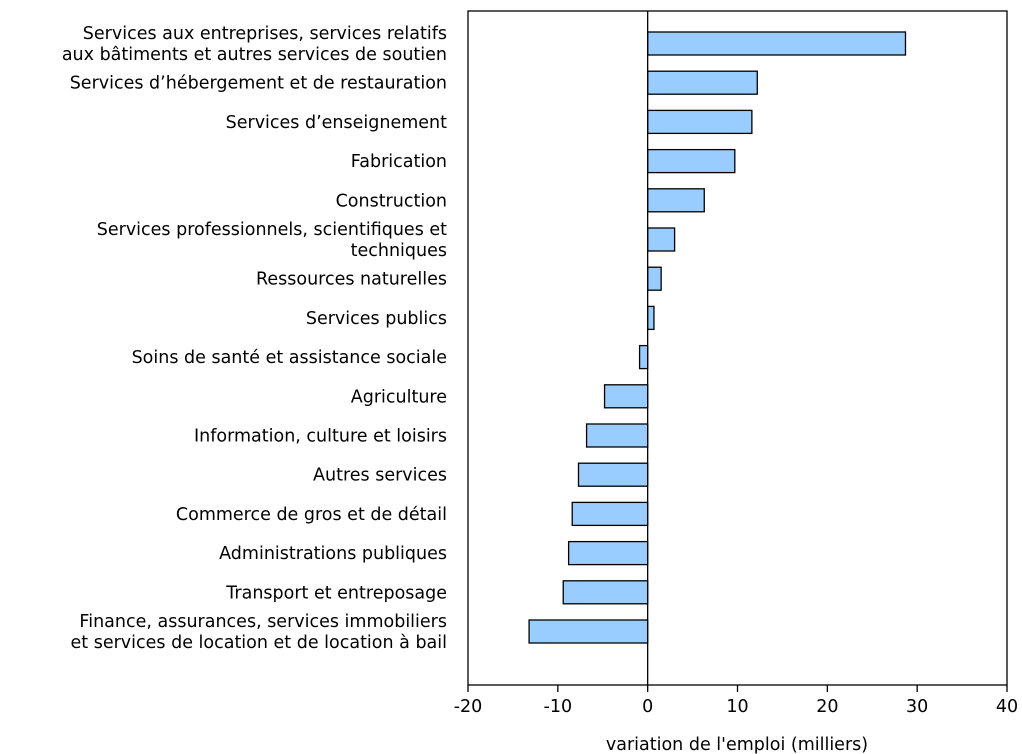 This screenshot has width=1022, height=754. Describe the element at coordinates (737, 744) in the screenshot. I see `x-axis-title: variation de l'emploi (milliers)` at that location.